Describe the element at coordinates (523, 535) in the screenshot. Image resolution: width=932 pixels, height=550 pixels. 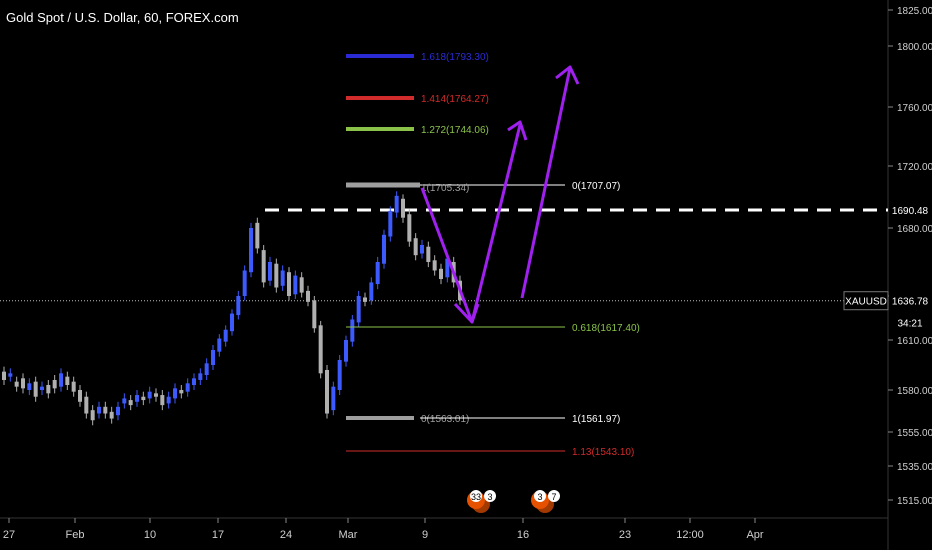
I see `x-tick-label: 16` at that location.